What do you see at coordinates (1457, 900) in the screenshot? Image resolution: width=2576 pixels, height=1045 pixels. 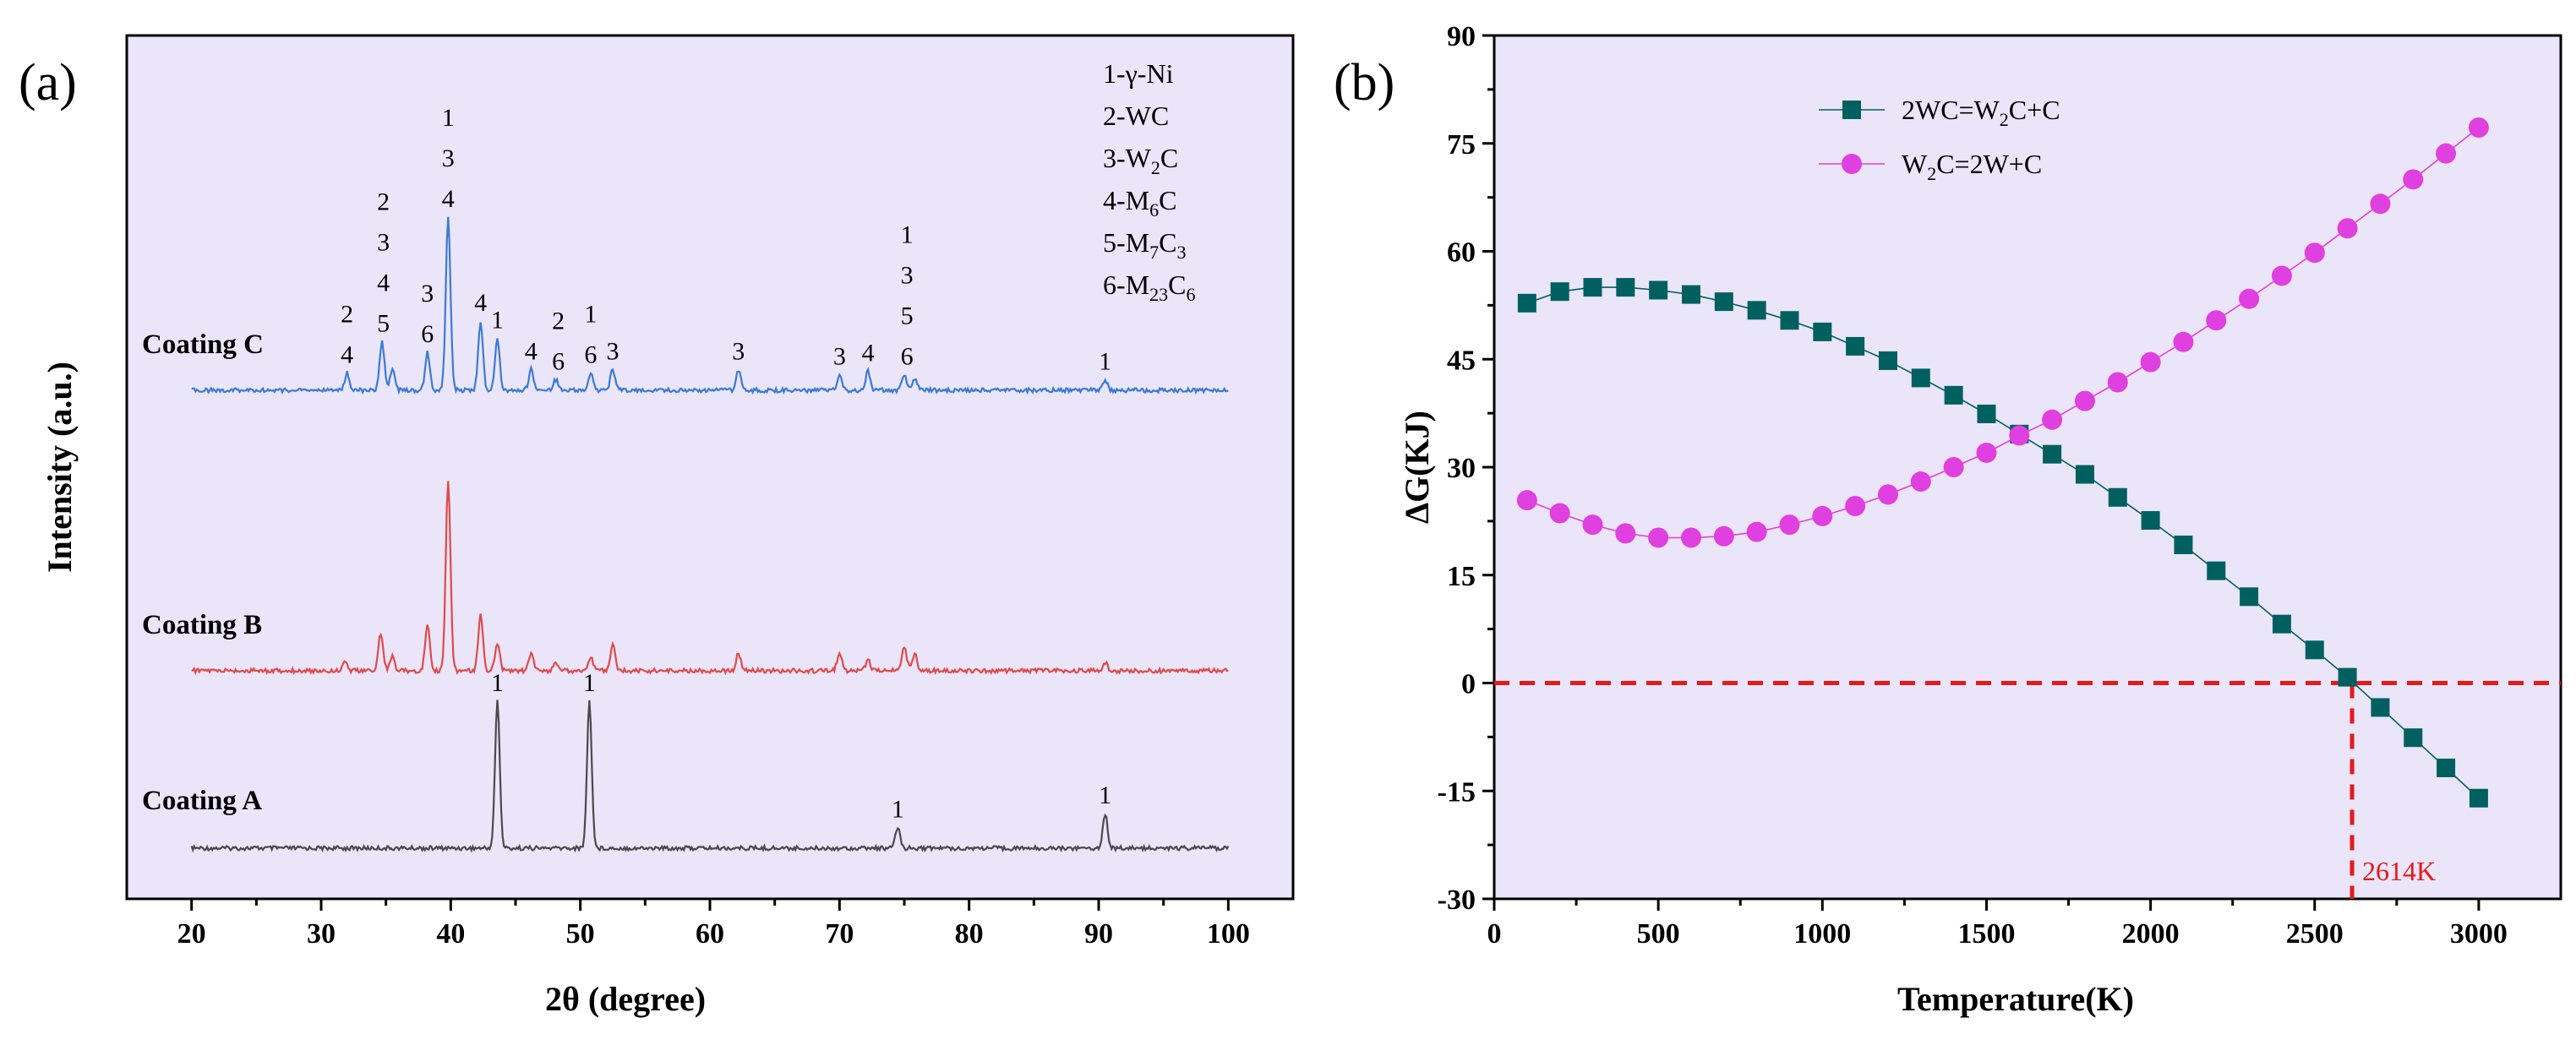 I see `panel-b-y-tick-label: -30` at bounding box center [1457, 900].